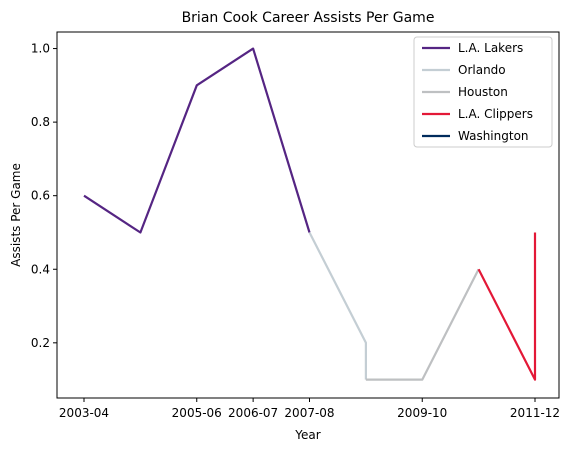 This screenshot has width=570, height=453. I want to click on y-tick-label: 0.8, so click(40, 122).